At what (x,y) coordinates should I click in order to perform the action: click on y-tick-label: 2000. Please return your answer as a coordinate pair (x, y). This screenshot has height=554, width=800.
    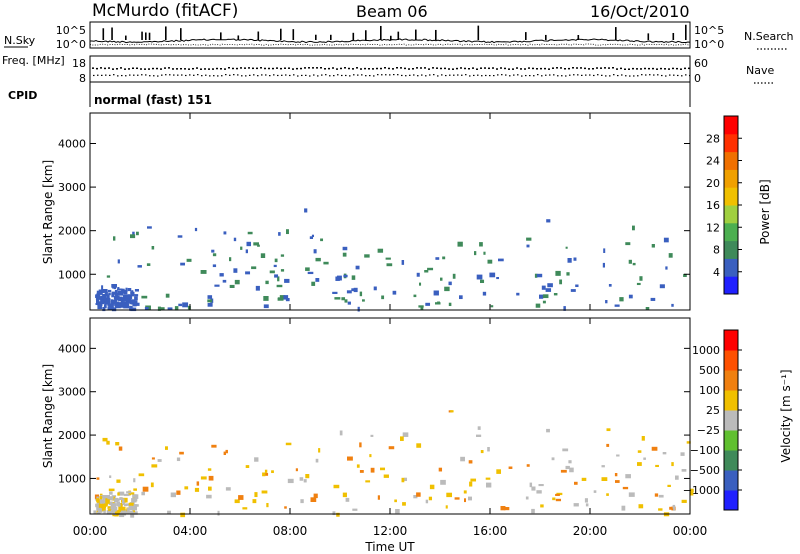
    Looking at the image, I should click on (72, 231).